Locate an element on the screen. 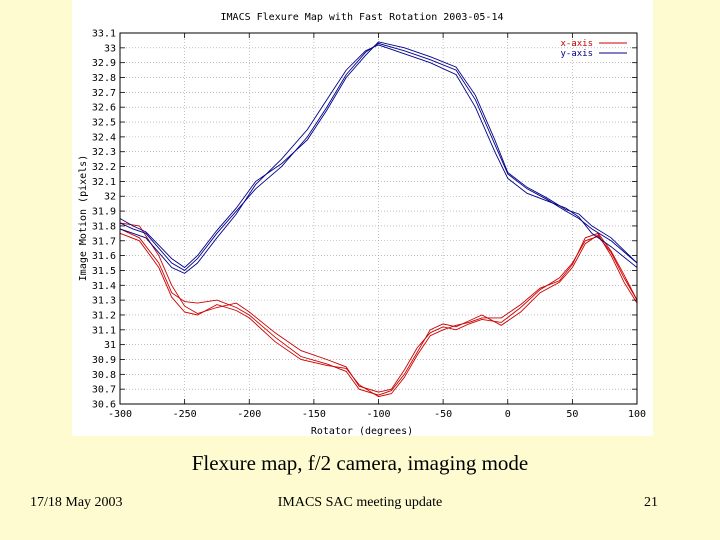 The height and width of the screenshot is (540, 720). y-tick-label: 32.8 is located at coordinates (104, 78).